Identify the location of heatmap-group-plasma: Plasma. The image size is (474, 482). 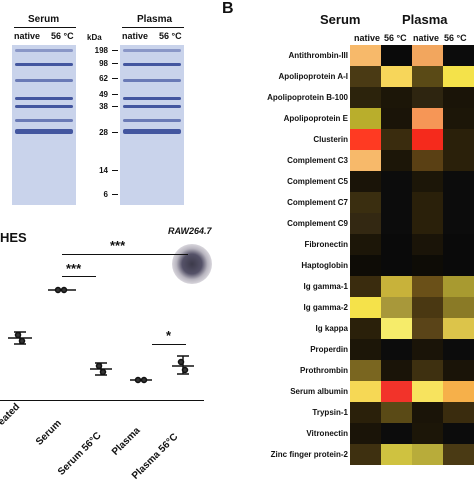
(425, 19).